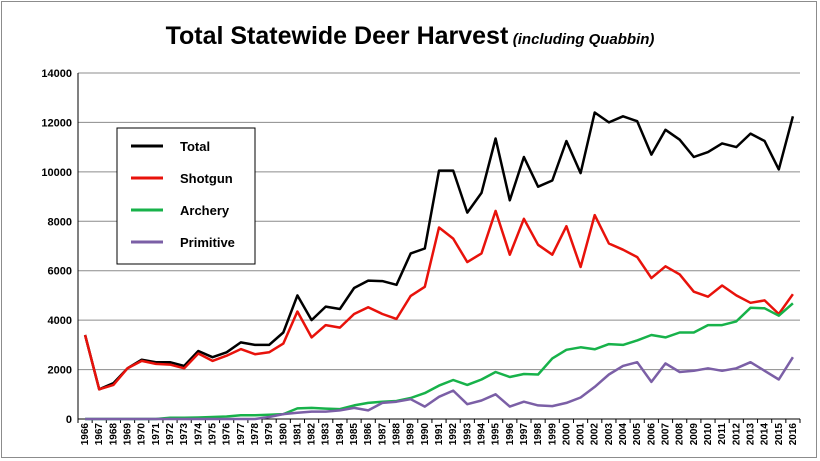  I want to click on x-tick-label: 2005, so click(637, 434).